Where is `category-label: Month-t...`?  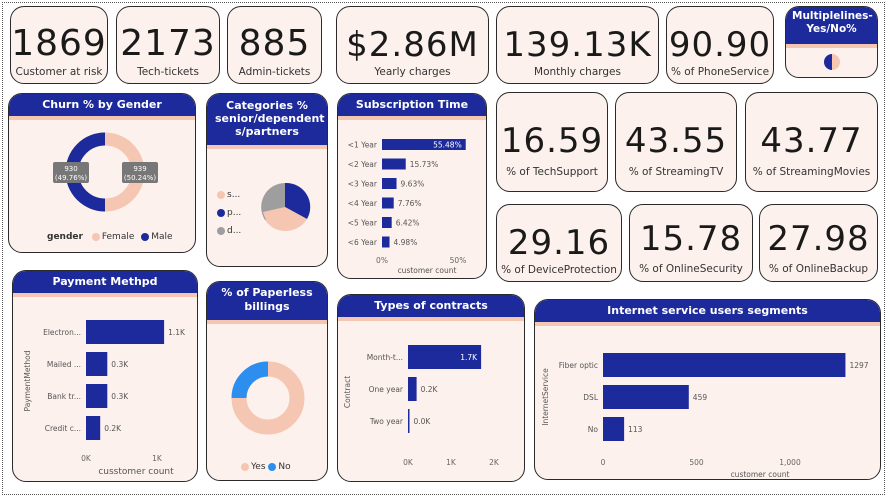
category-label: Month-t... is located at coordinates (385, 357).